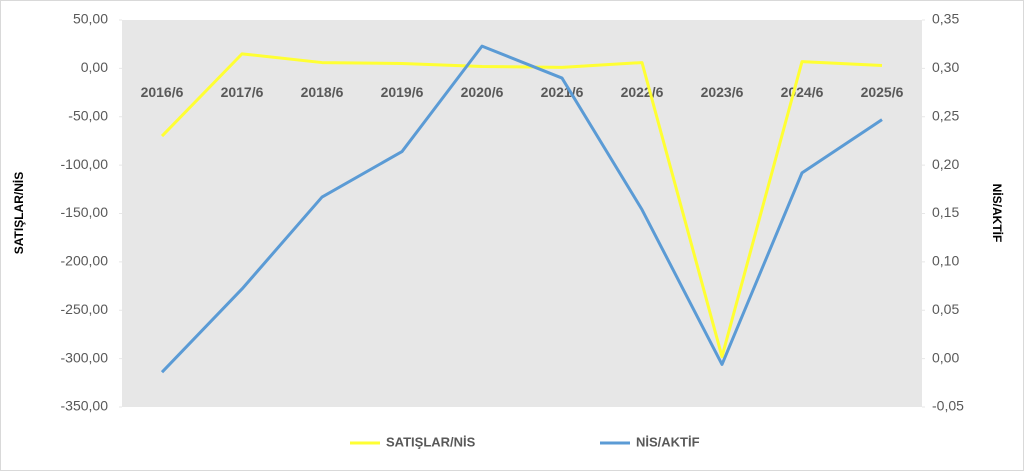 Image resolution: width=1024 pixels, height=471 pixels. Describe the element at coordinates (642, 92) in the screenshot. I see `x-tick-label: 2022/6` at that location.